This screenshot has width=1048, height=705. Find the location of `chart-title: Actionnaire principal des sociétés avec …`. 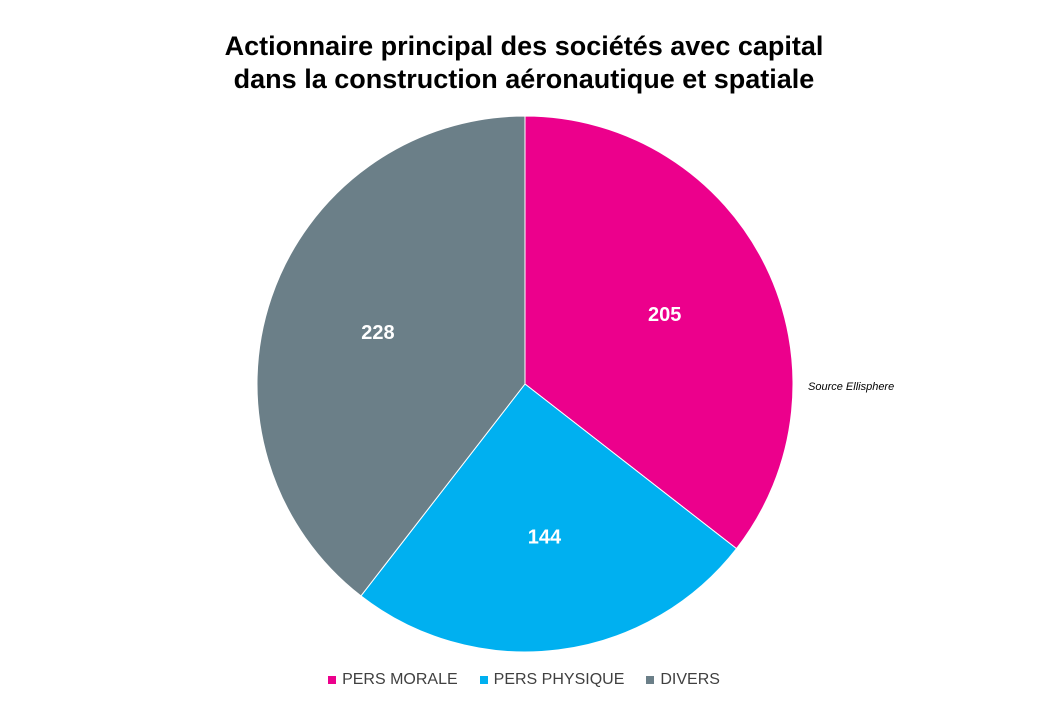

chart-title: Actionnaire principal des sociétés avec … is located at coordinates (524, 63).